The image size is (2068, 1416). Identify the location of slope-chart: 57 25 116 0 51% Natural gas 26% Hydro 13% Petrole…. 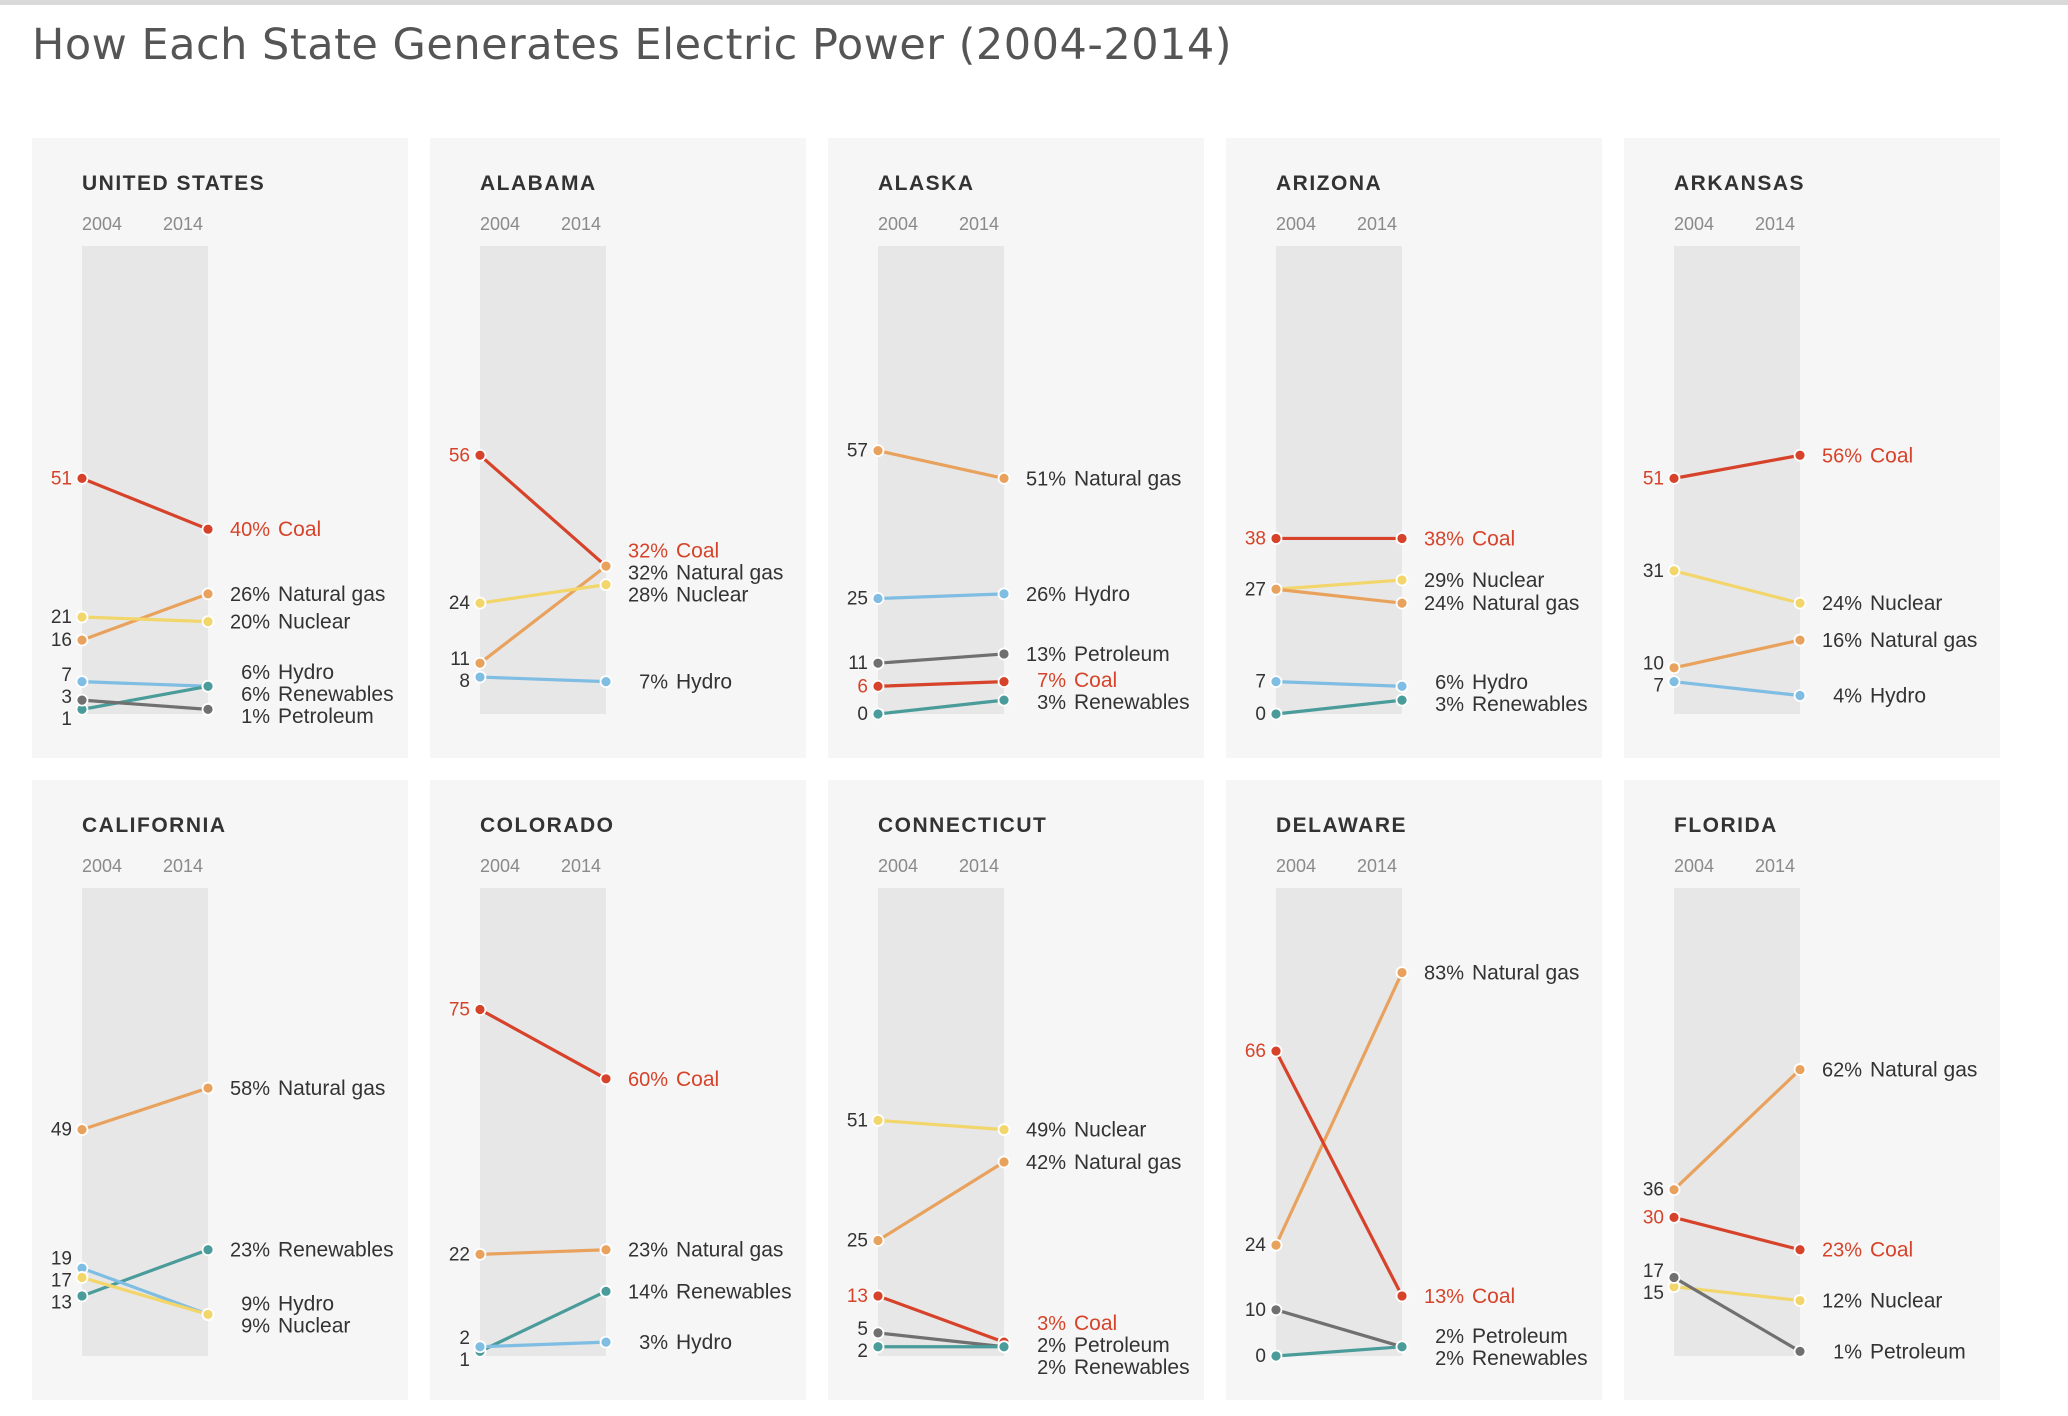
(1018, 485).